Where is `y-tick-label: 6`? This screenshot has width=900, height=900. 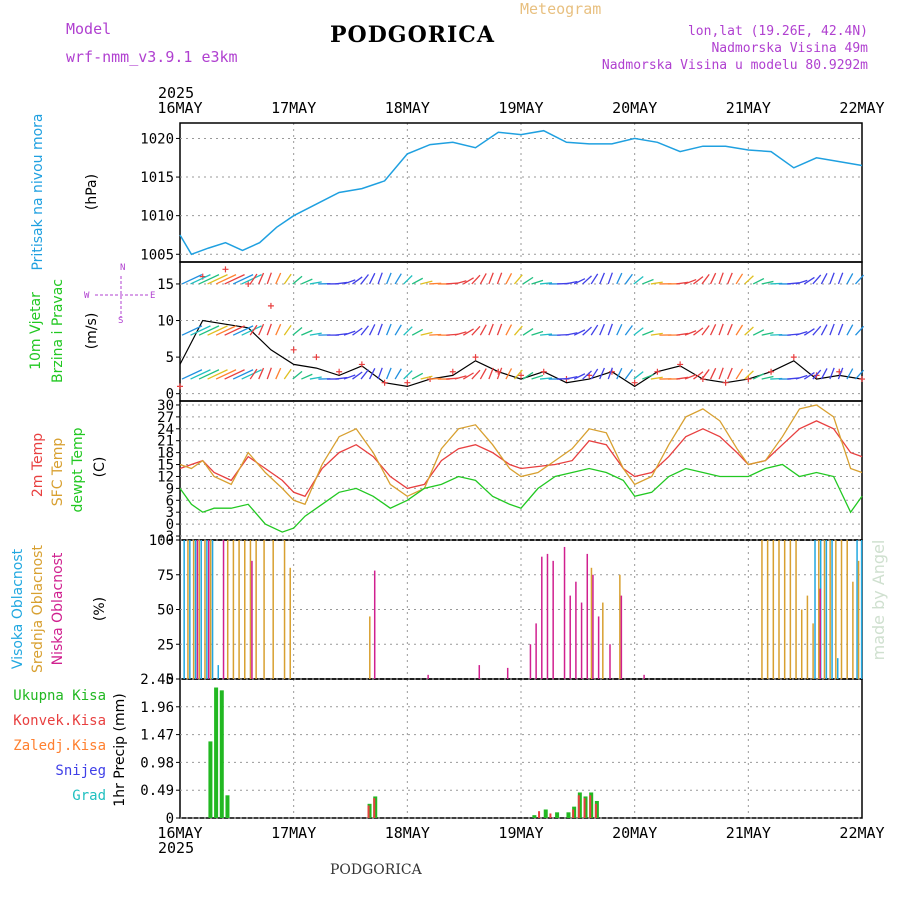 y-tick-label: 6 is located at coordinates (170, 501).